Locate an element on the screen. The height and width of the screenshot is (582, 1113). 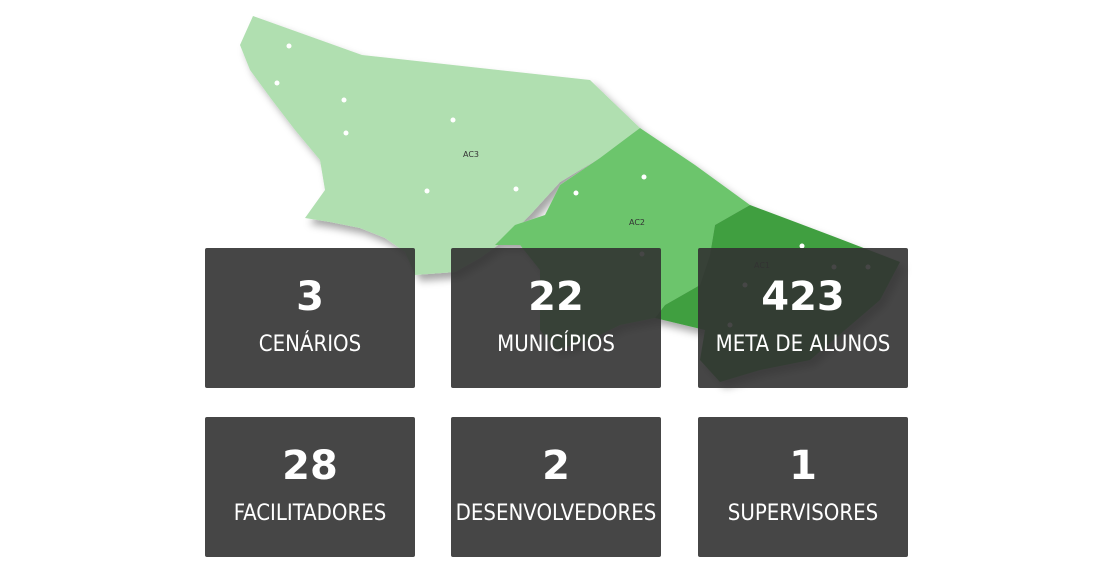
stat-label: FACILITADORES is located at coordinates (310, 513).